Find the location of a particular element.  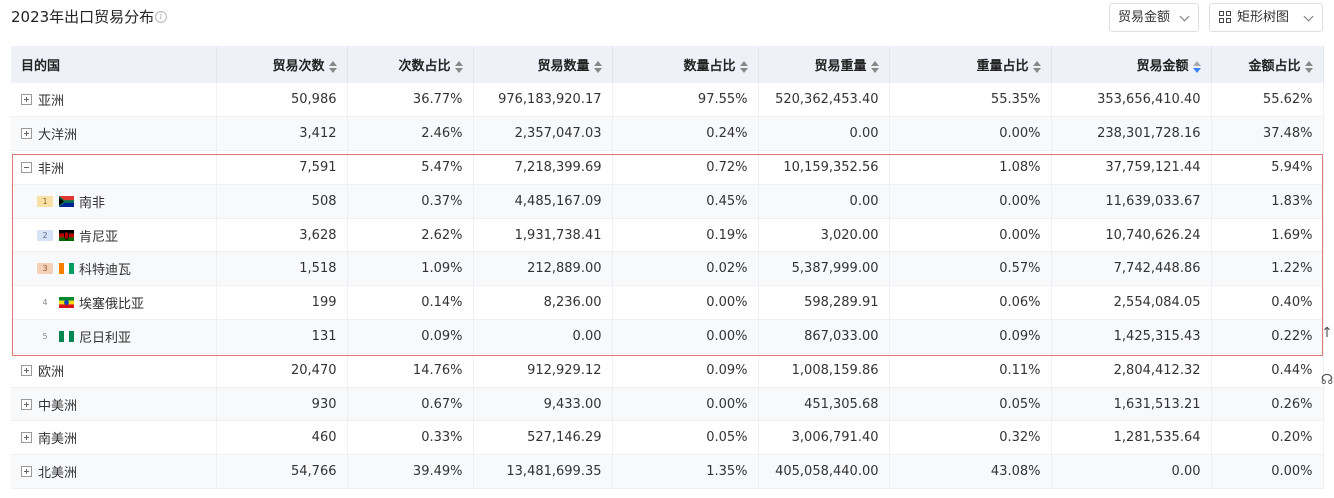

column-header: 贸易次数 is located at coordinates (282, 64).